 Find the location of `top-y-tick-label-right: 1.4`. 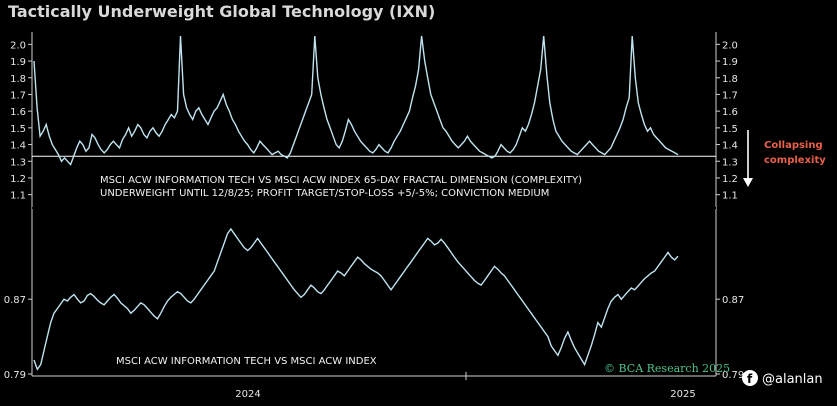

top-y-tick-label-right: 1.4 is located at coordinates (730, 146).